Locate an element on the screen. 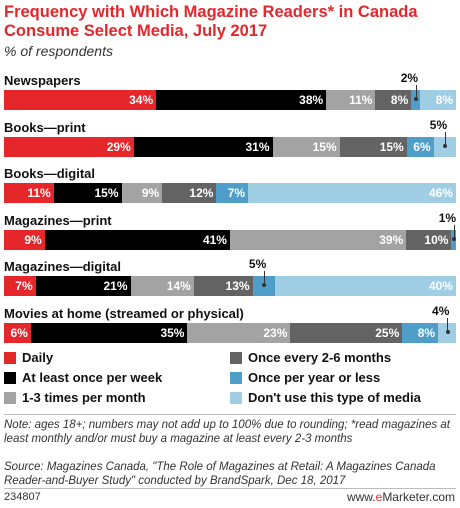 Image resolution: width=460 pixels, height=508 pixels. legend-label: 1-3 times per month is located at coordinates (84, 397).